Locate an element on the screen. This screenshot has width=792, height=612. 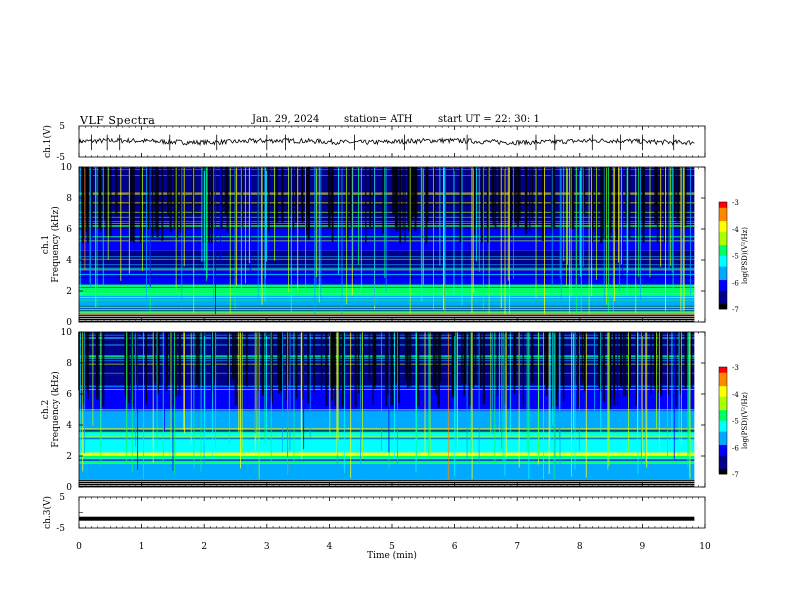
y-tick-label: 2 is located at coordinates (69, 457).